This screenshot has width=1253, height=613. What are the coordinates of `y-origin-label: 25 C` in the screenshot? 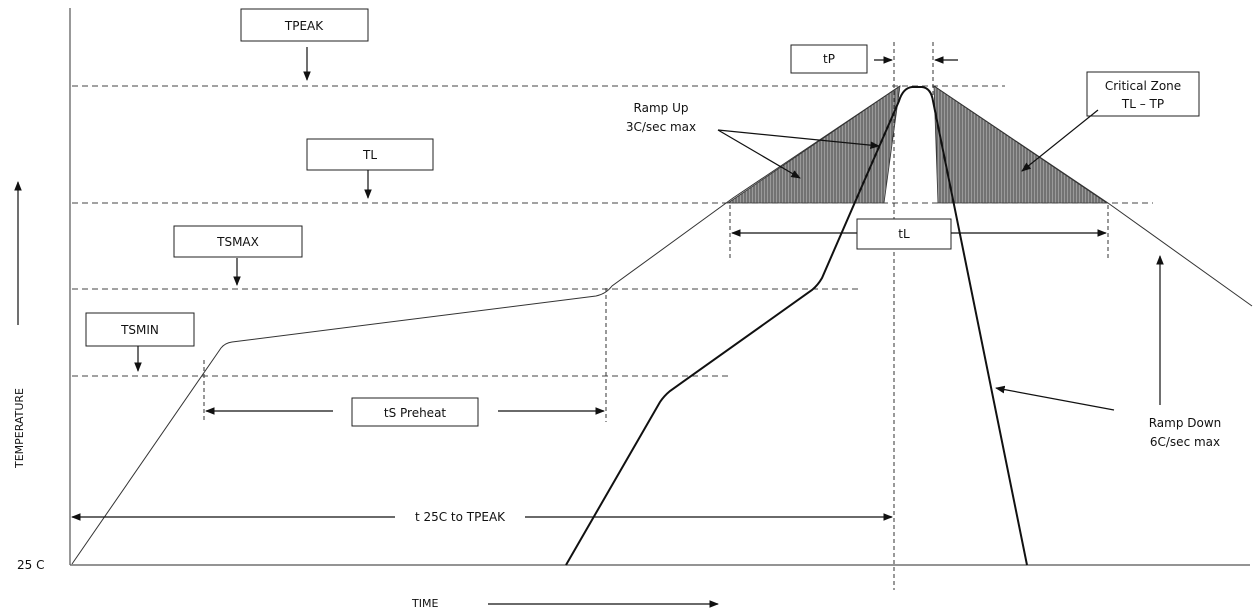 It's located at (30, 565).